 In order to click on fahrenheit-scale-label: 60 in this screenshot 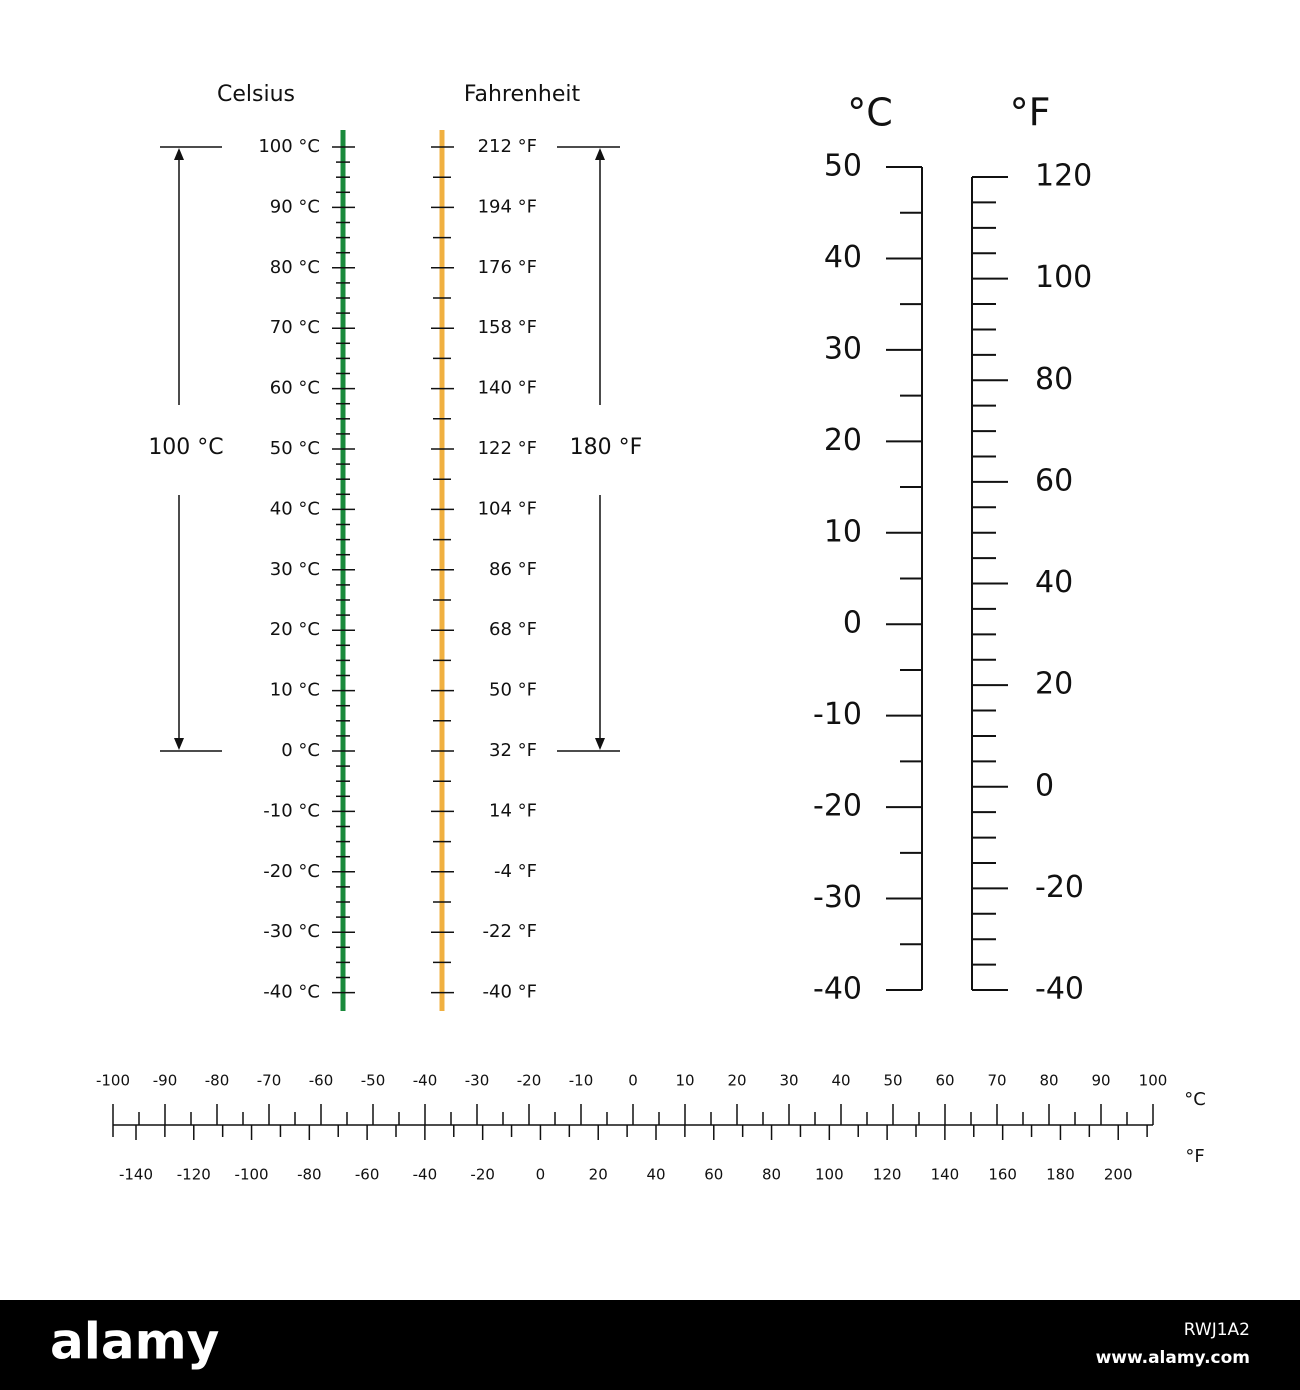, I will do `click(1054, 480)`.